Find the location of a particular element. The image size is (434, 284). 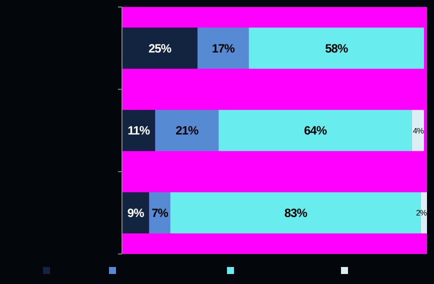

data-label: 83% is located at coordinates (296, 213).